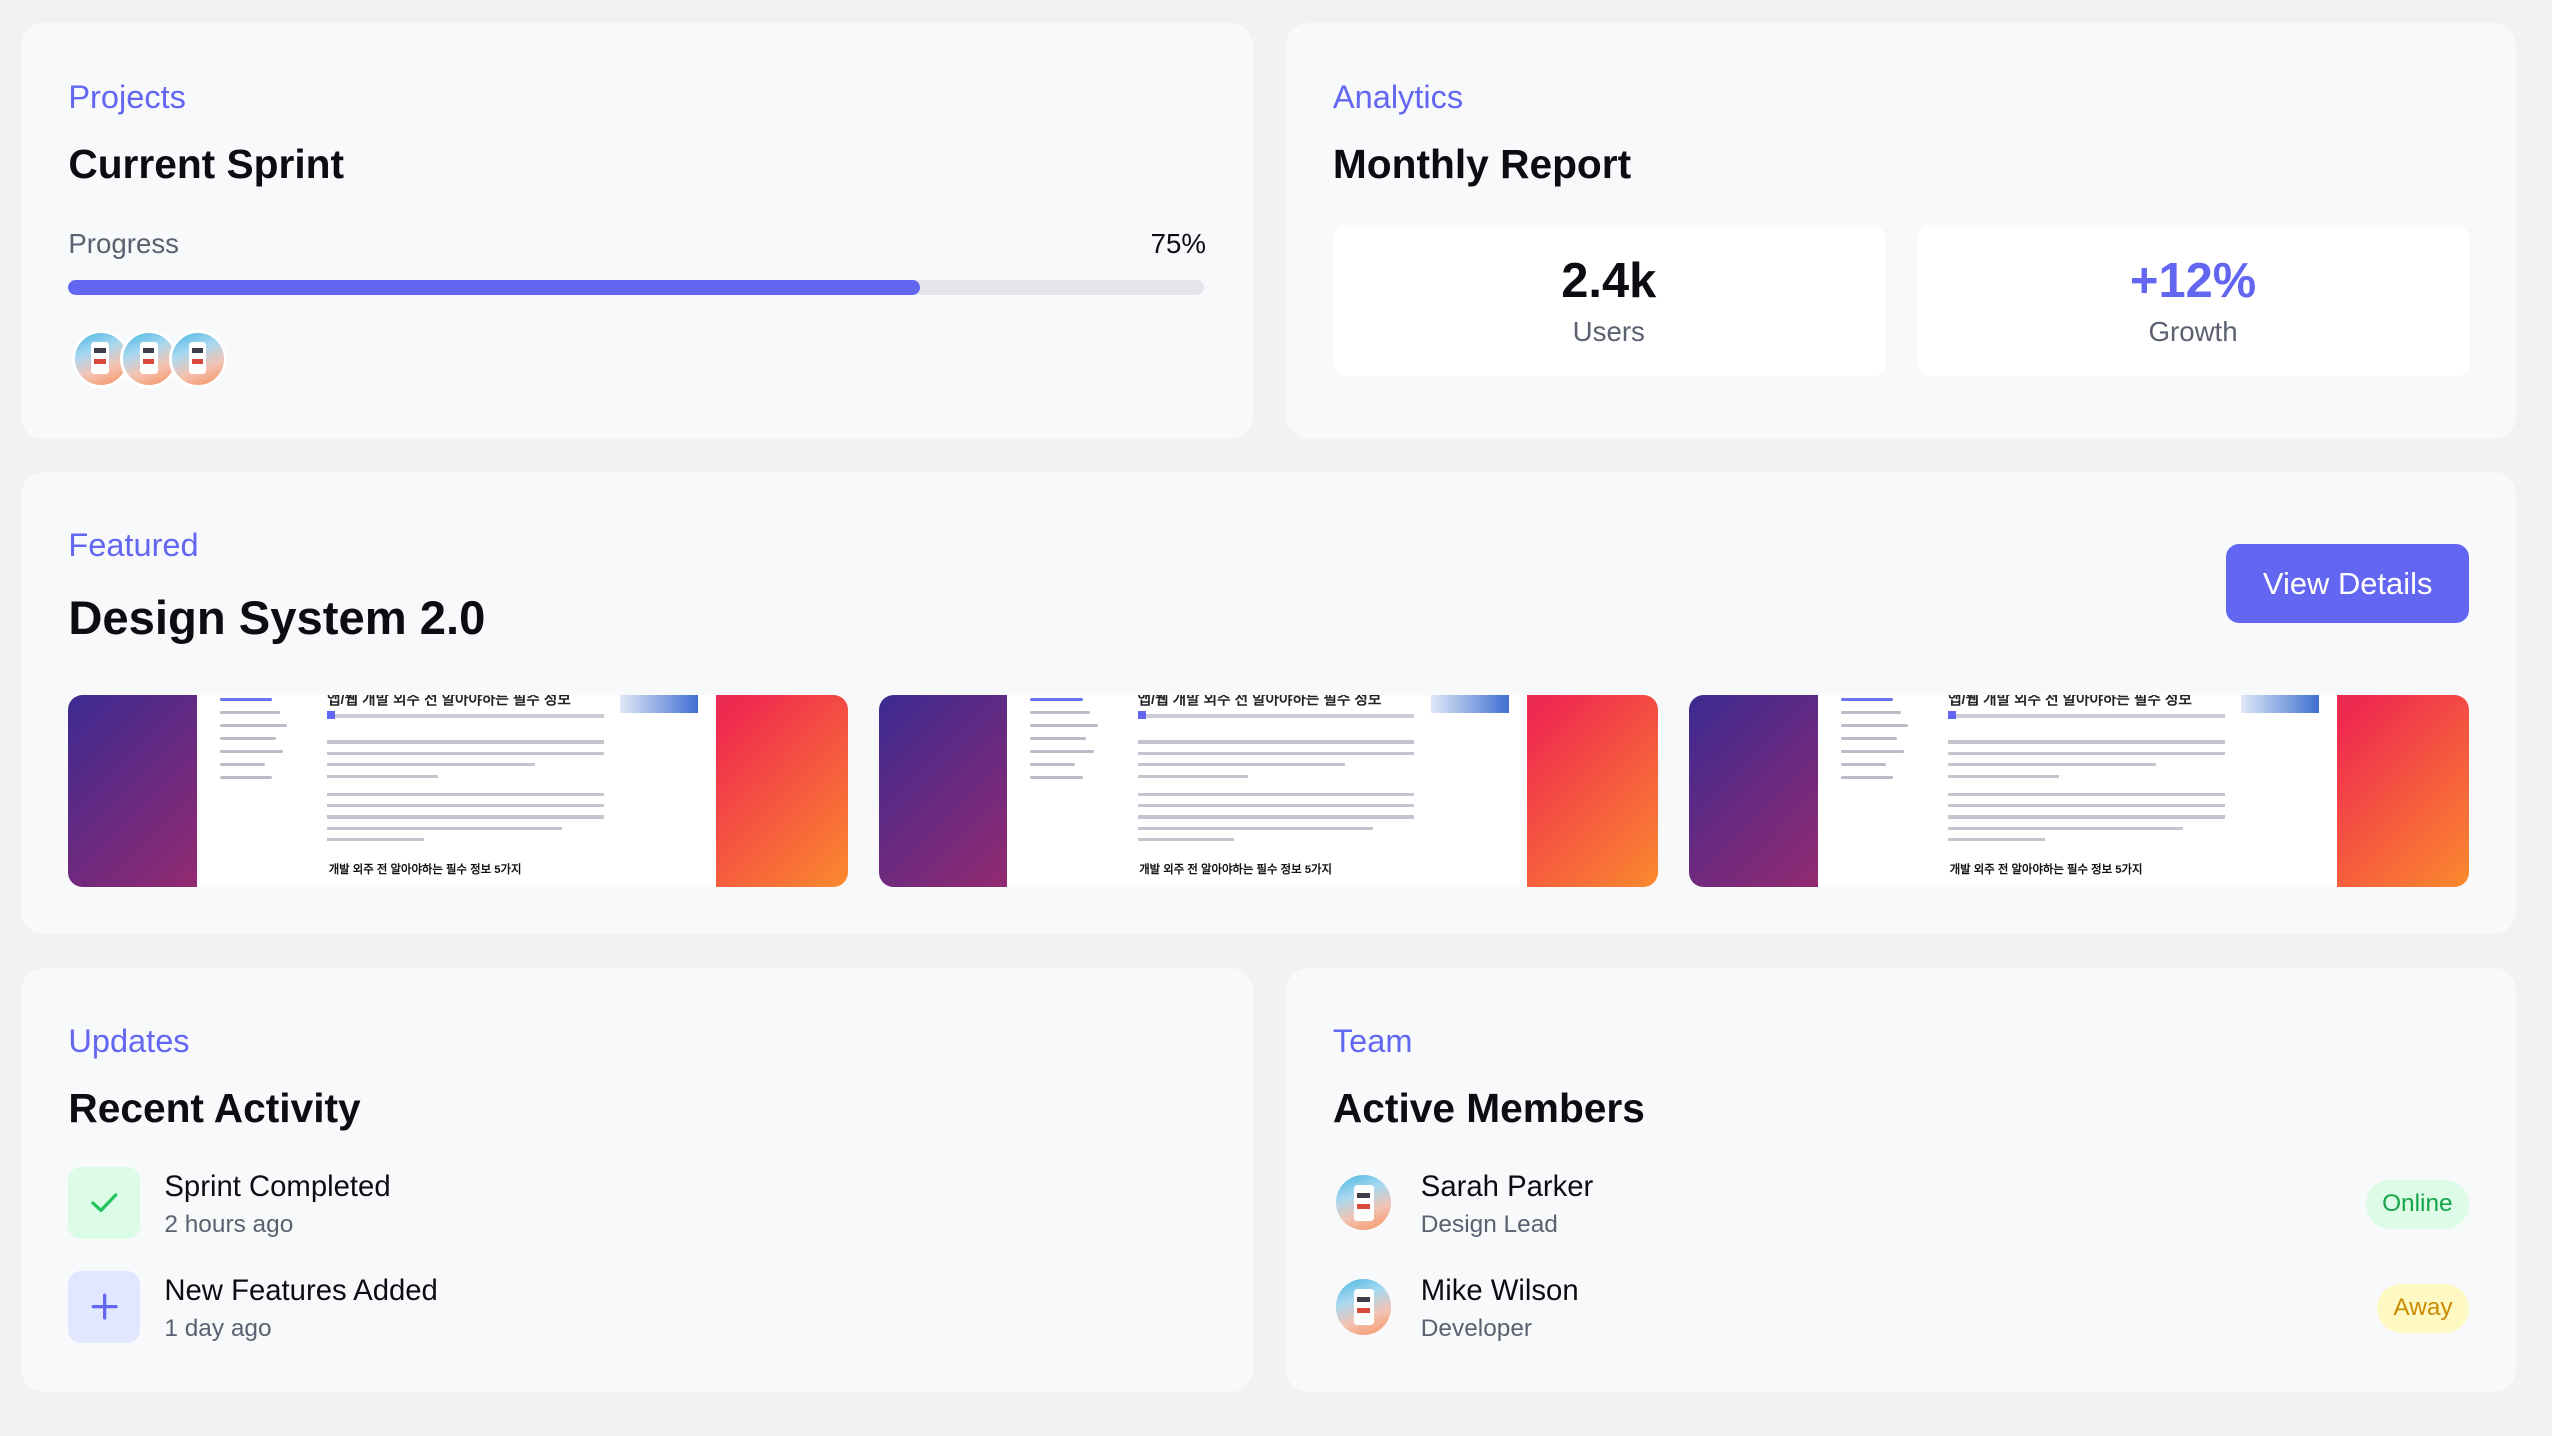  I want to click on status-badge: Away, so click(2423, 1308).